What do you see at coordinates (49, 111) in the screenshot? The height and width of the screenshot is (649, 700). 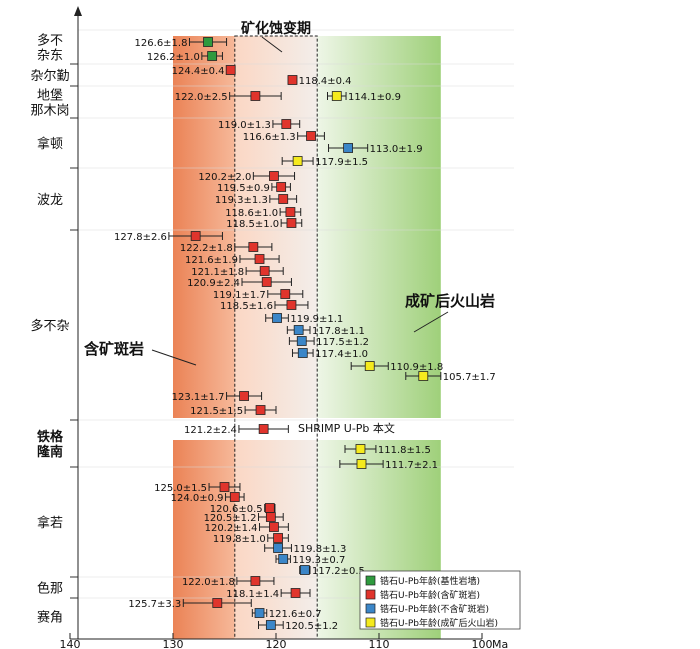 I see `group-label: 那木岗` at bounding box center [49, 111].